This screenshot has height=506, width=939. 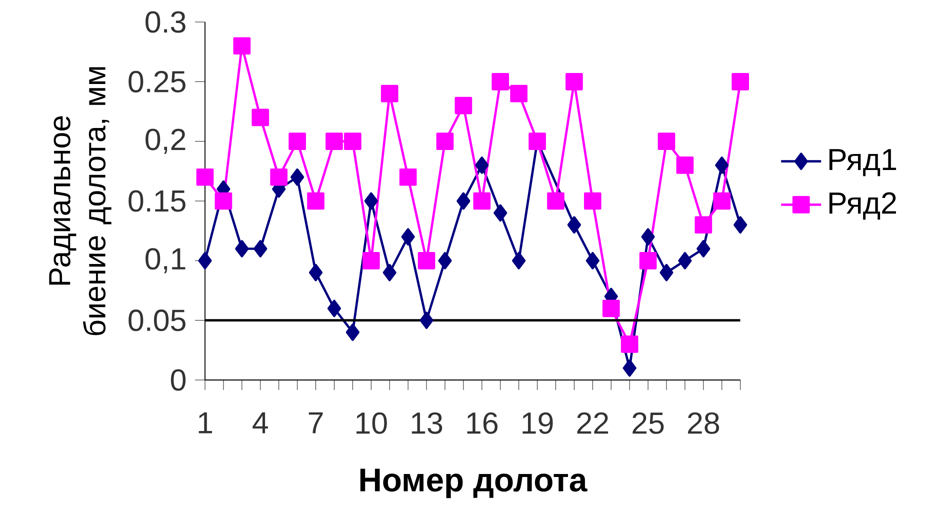 I want to click on x-tick-label: 19, so click(x=537, y=423).